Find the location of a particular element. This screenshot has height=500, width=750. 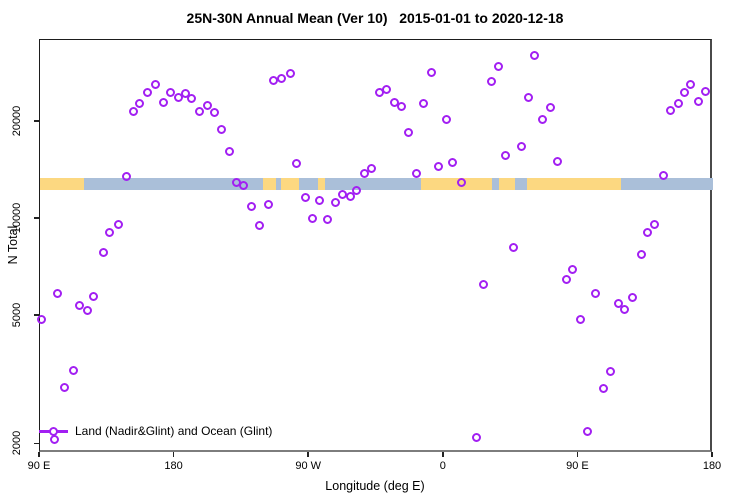

y-tick-label: 5000 is located at coordinates (17, 315).